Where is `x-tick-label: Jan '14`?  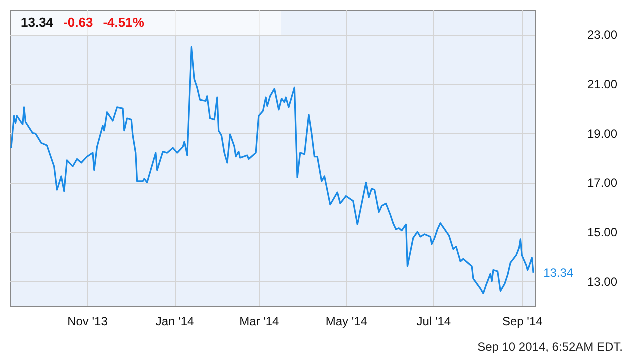
x-tick-label: Jan '14 is located at coordinates (175, 321).